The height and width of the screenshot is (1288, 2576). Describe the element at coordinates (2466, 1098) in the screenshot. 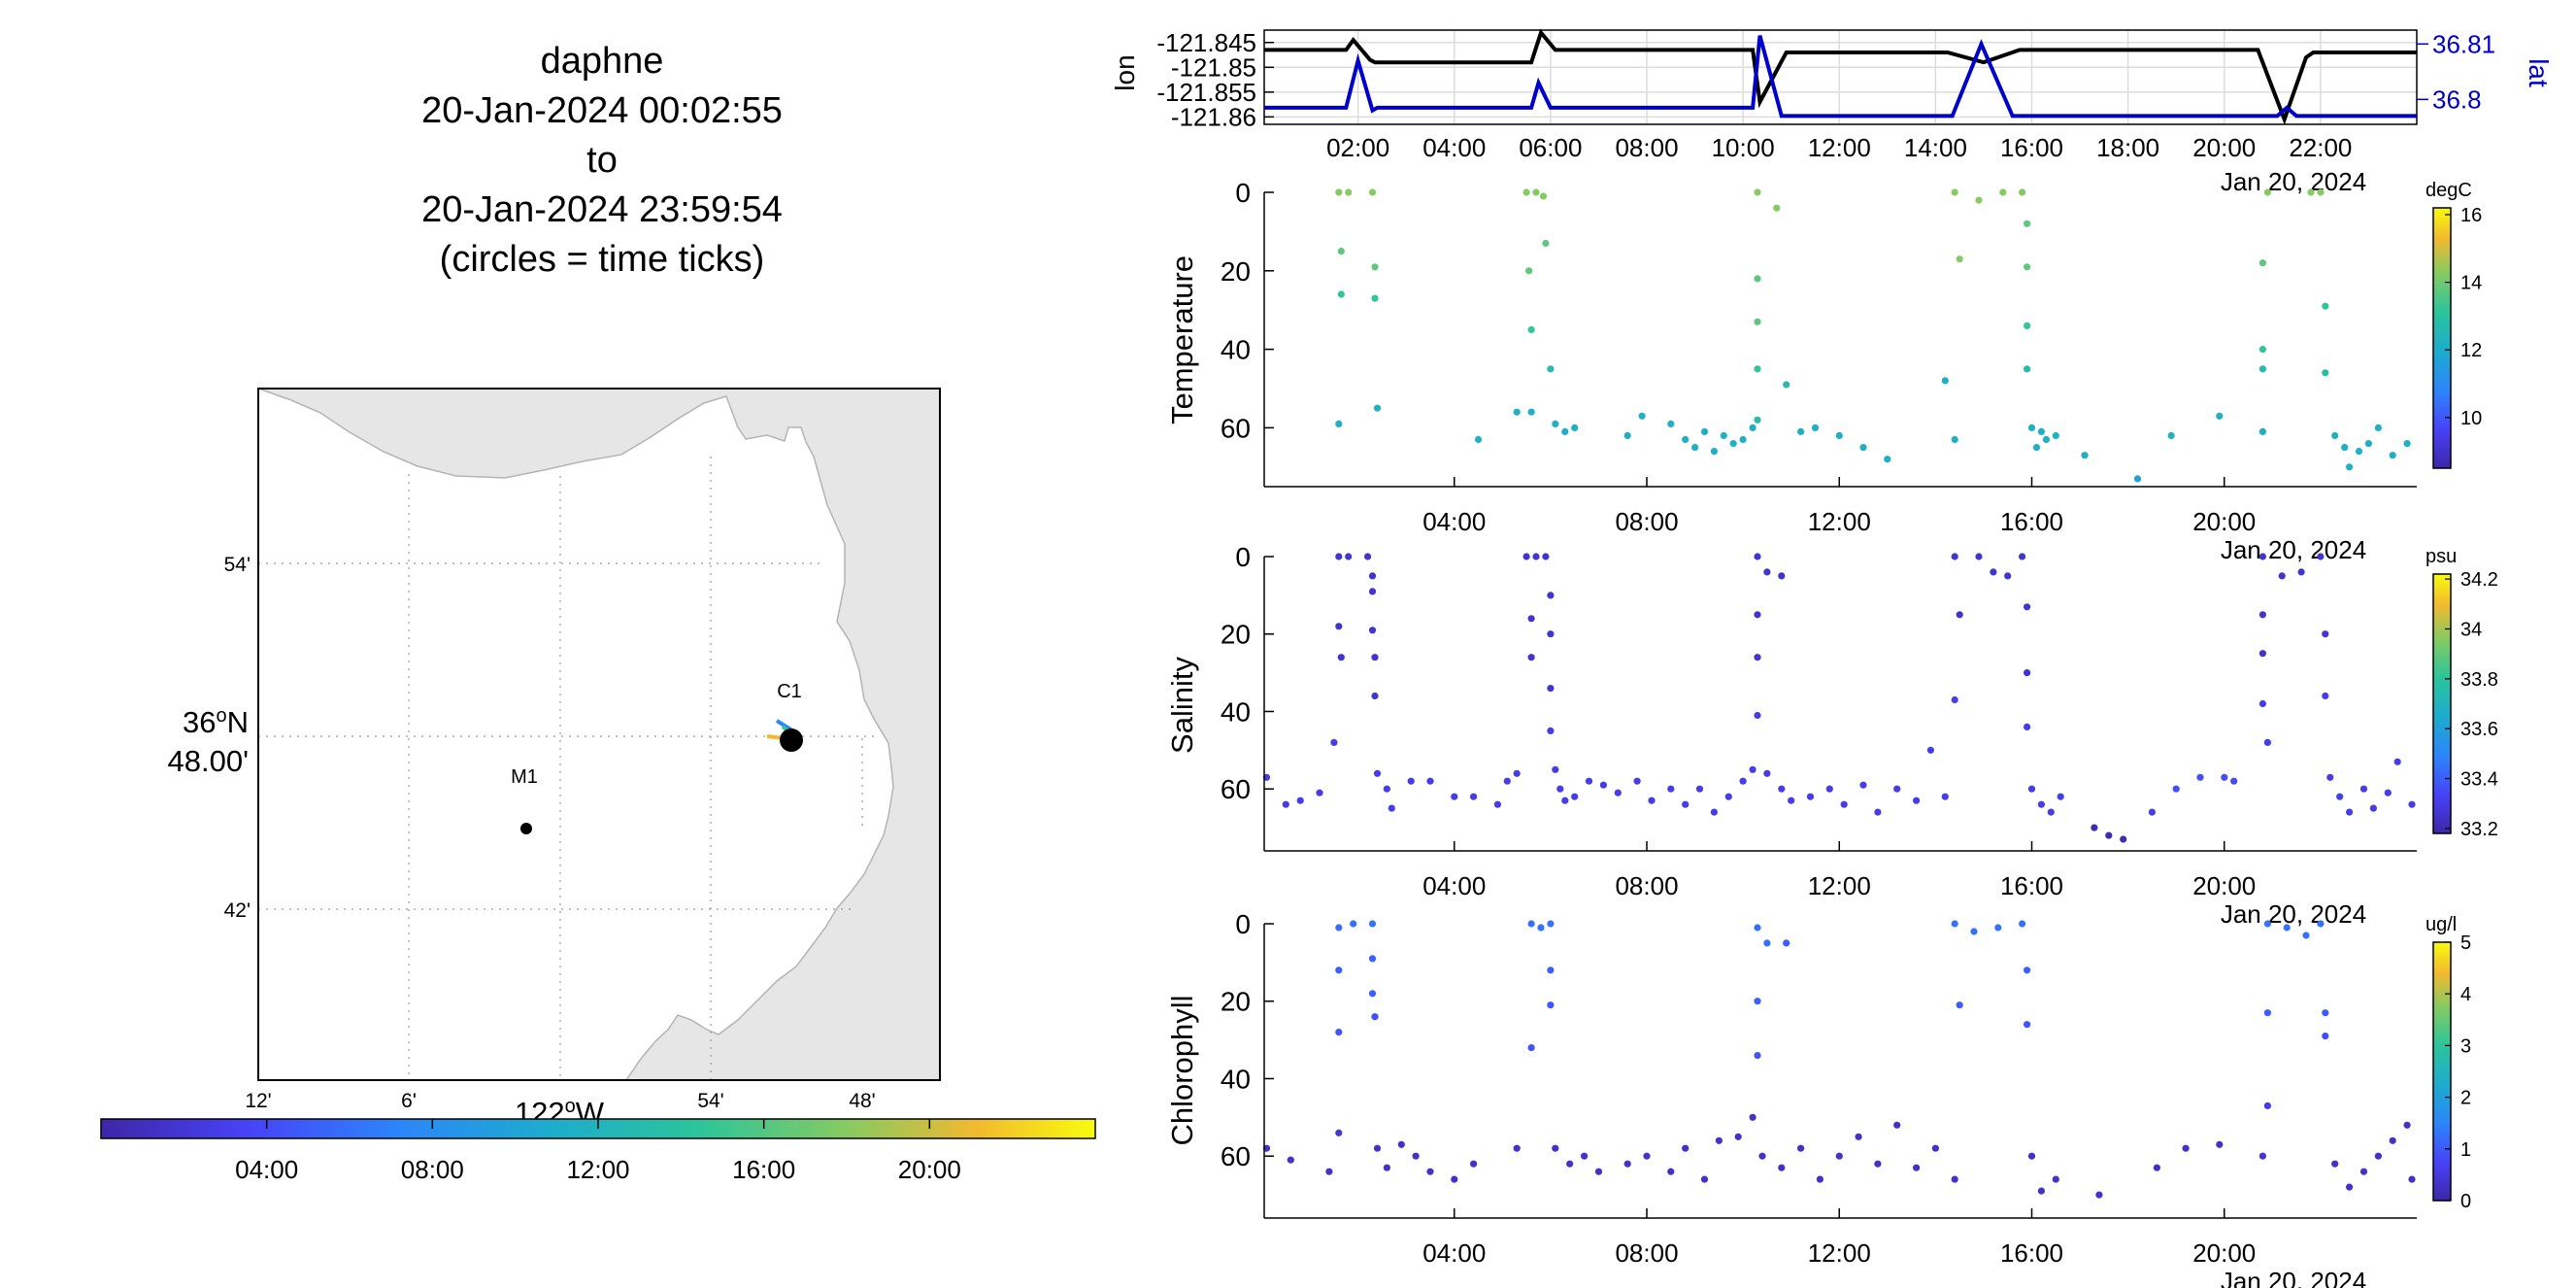

I see `chlorophyll-colorbar-tick-label: 2` at that location.